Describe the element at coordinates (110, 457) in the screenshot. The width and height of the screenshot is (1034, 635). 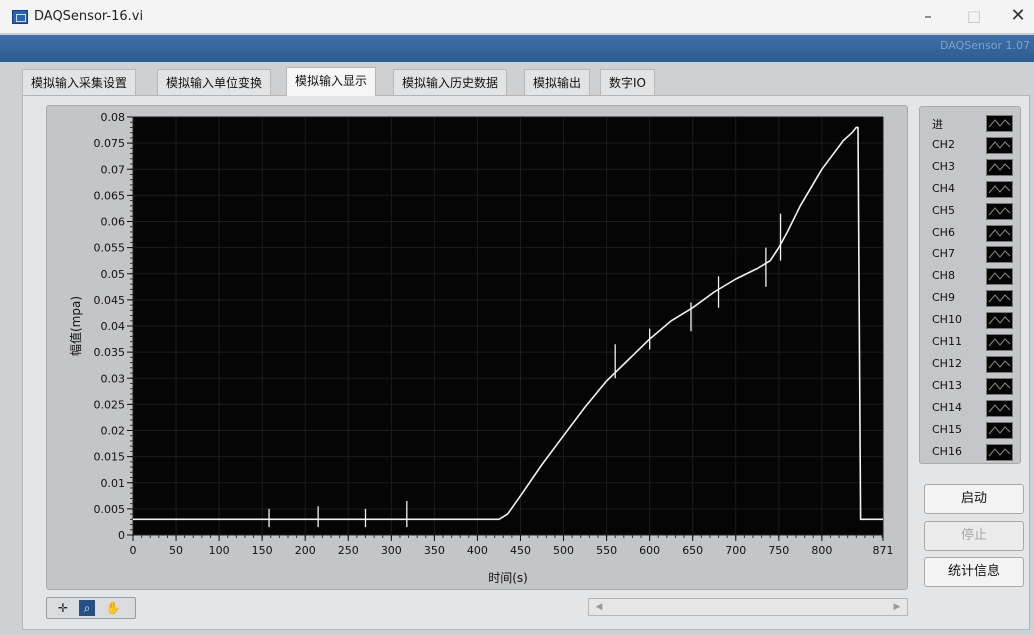
I see `y-tick-label: 0.015` at that location.